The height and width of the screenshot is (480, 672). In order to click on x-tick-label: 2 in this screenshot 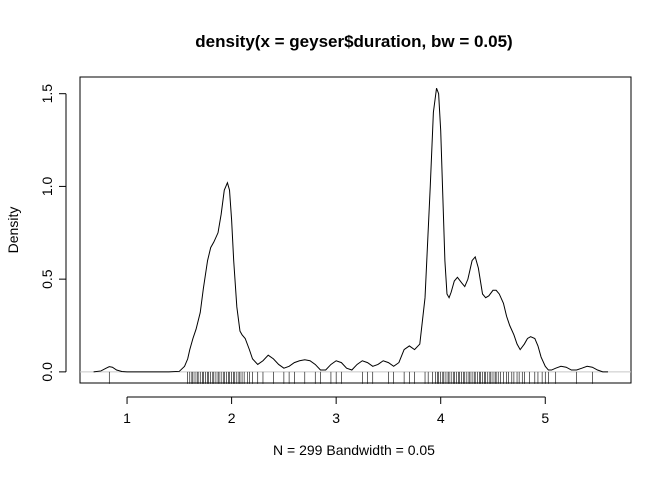, I will do `click(232, 418)`.